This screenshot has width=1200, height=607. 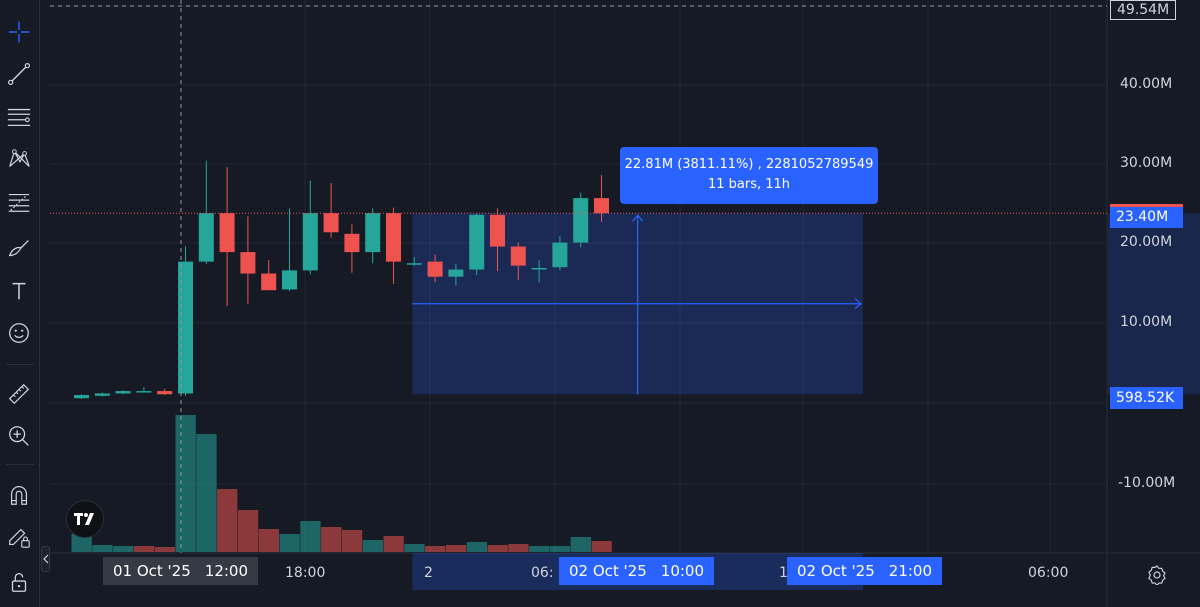 I want to click on measure-start-date: 02 Oct '25, so click(x=608, y=571).